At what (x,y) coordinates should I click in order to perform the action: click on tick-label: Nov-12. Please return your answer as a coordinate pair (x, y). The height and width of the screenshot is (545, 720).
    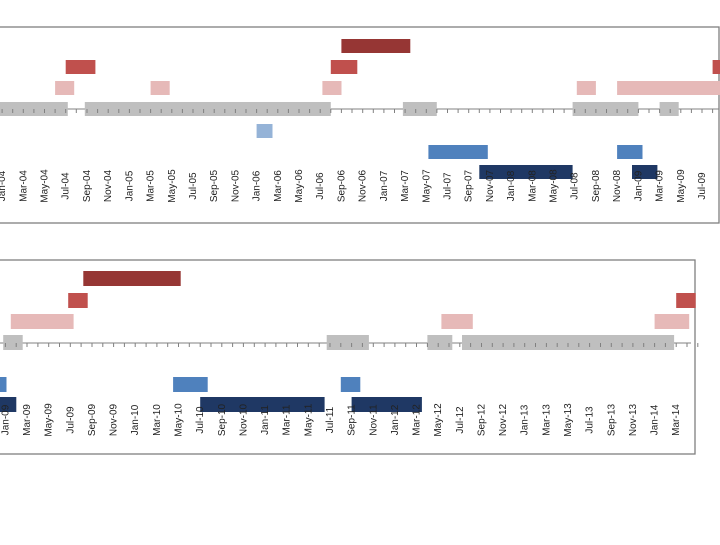
    Looking at the image, I should click on (503, 419).